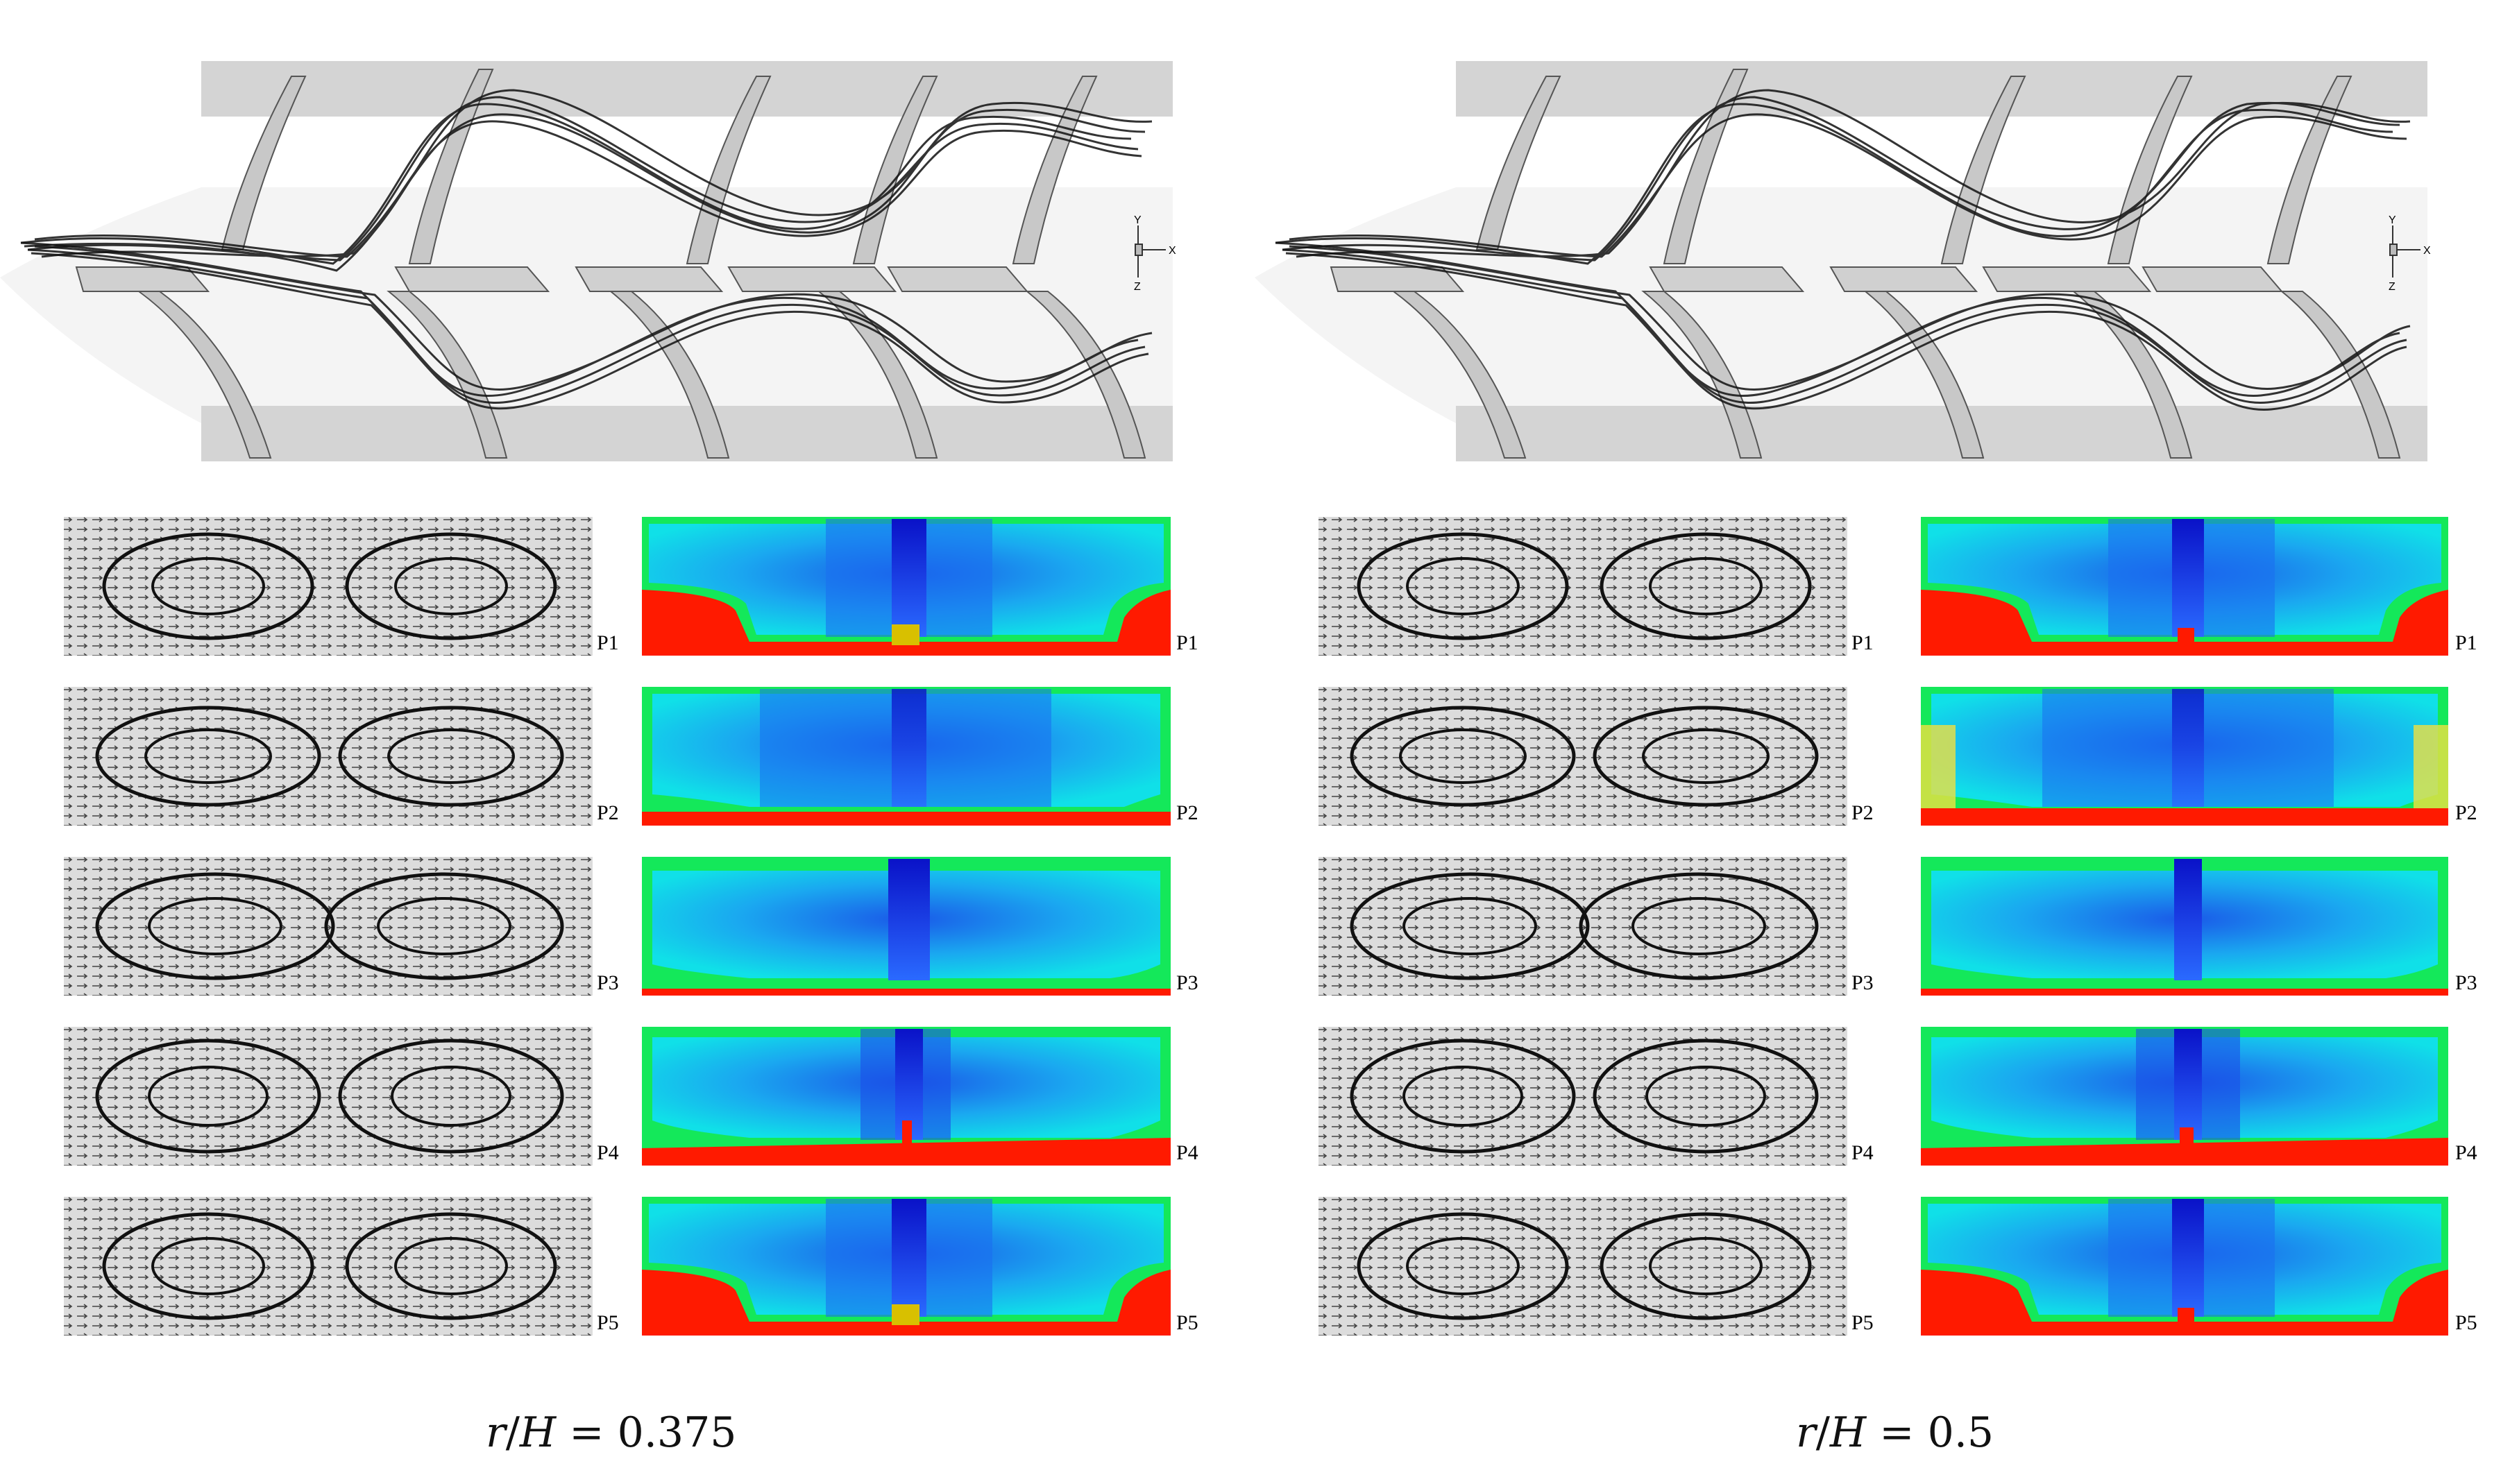 The width and height of the screenshot is (2510, 1484). I want to click on ratio-caption: r/H = 0.375, so click(611, 1432).